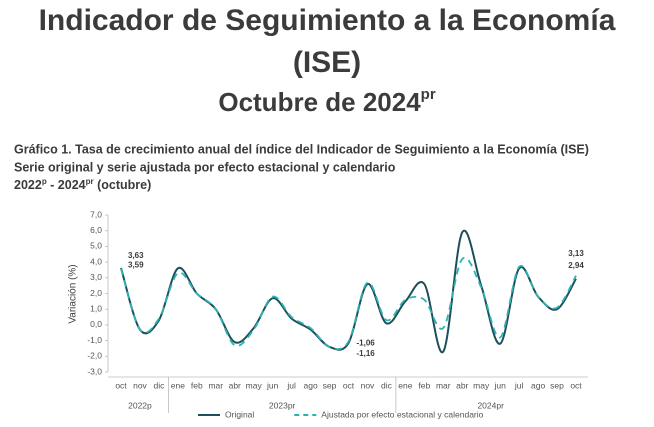 Image resolution: width=654 pixels, height=427 pixels. What do you see at coordinates (576, 253) in the screenshot?
I see `data-label: 3,13` at bounding box center [576, 253].